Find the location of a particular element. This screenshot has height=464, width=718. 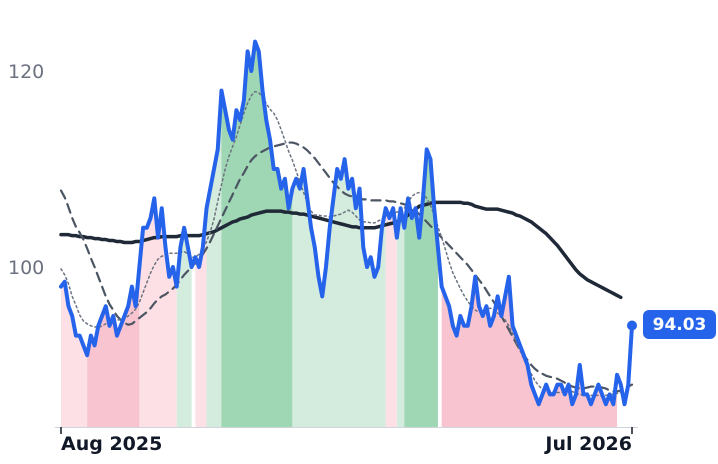

last-value-badge: 94.03 is located at coordinates (679, 324).